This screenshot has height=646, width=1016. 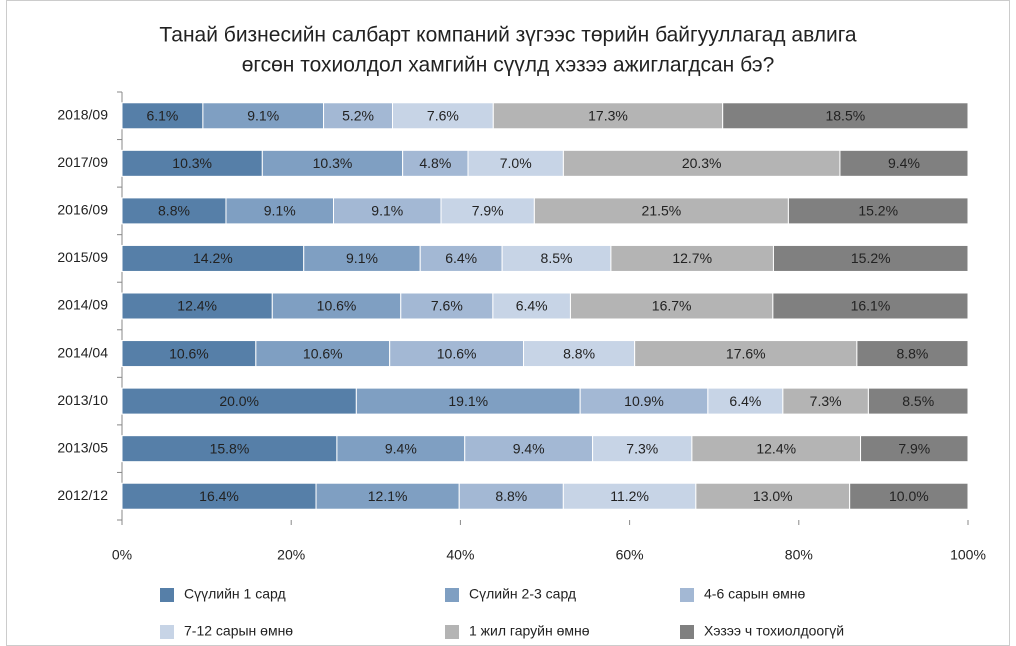 I want to click on value-label: 4.8%, so click(x=435, y=163).